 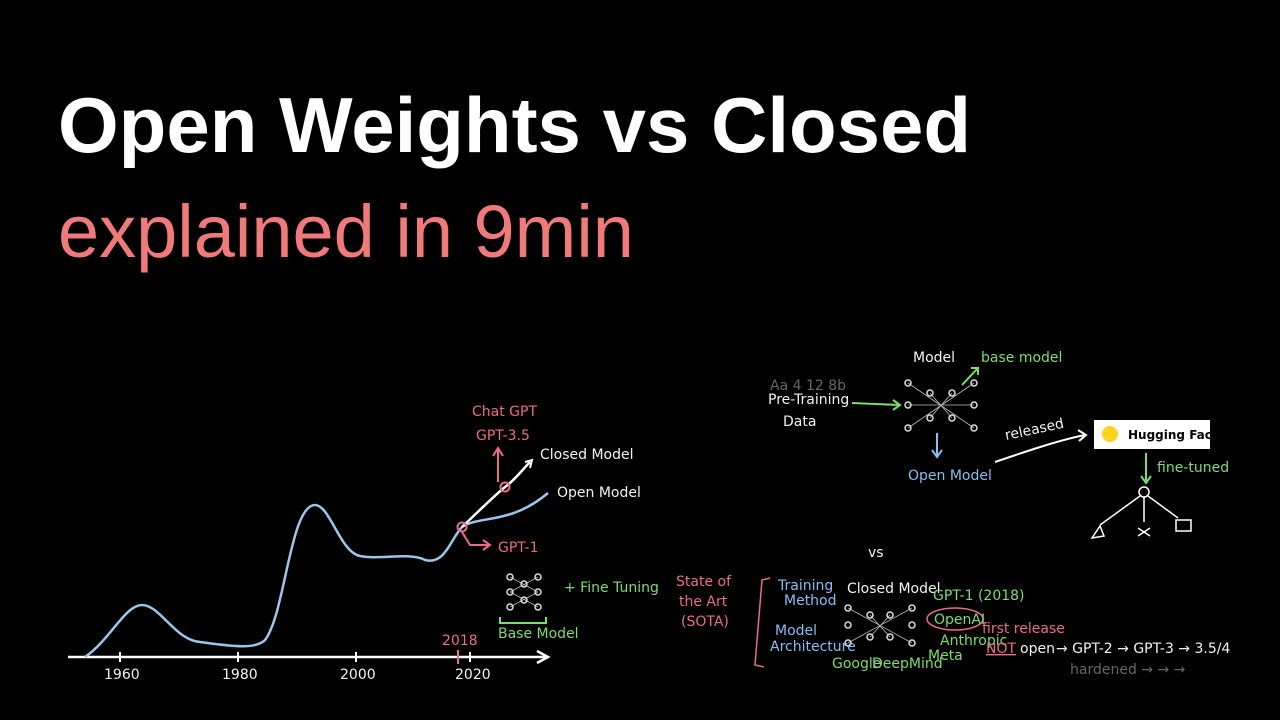 I want to click on label: hardened → → →, so click(x=1128, y=670).